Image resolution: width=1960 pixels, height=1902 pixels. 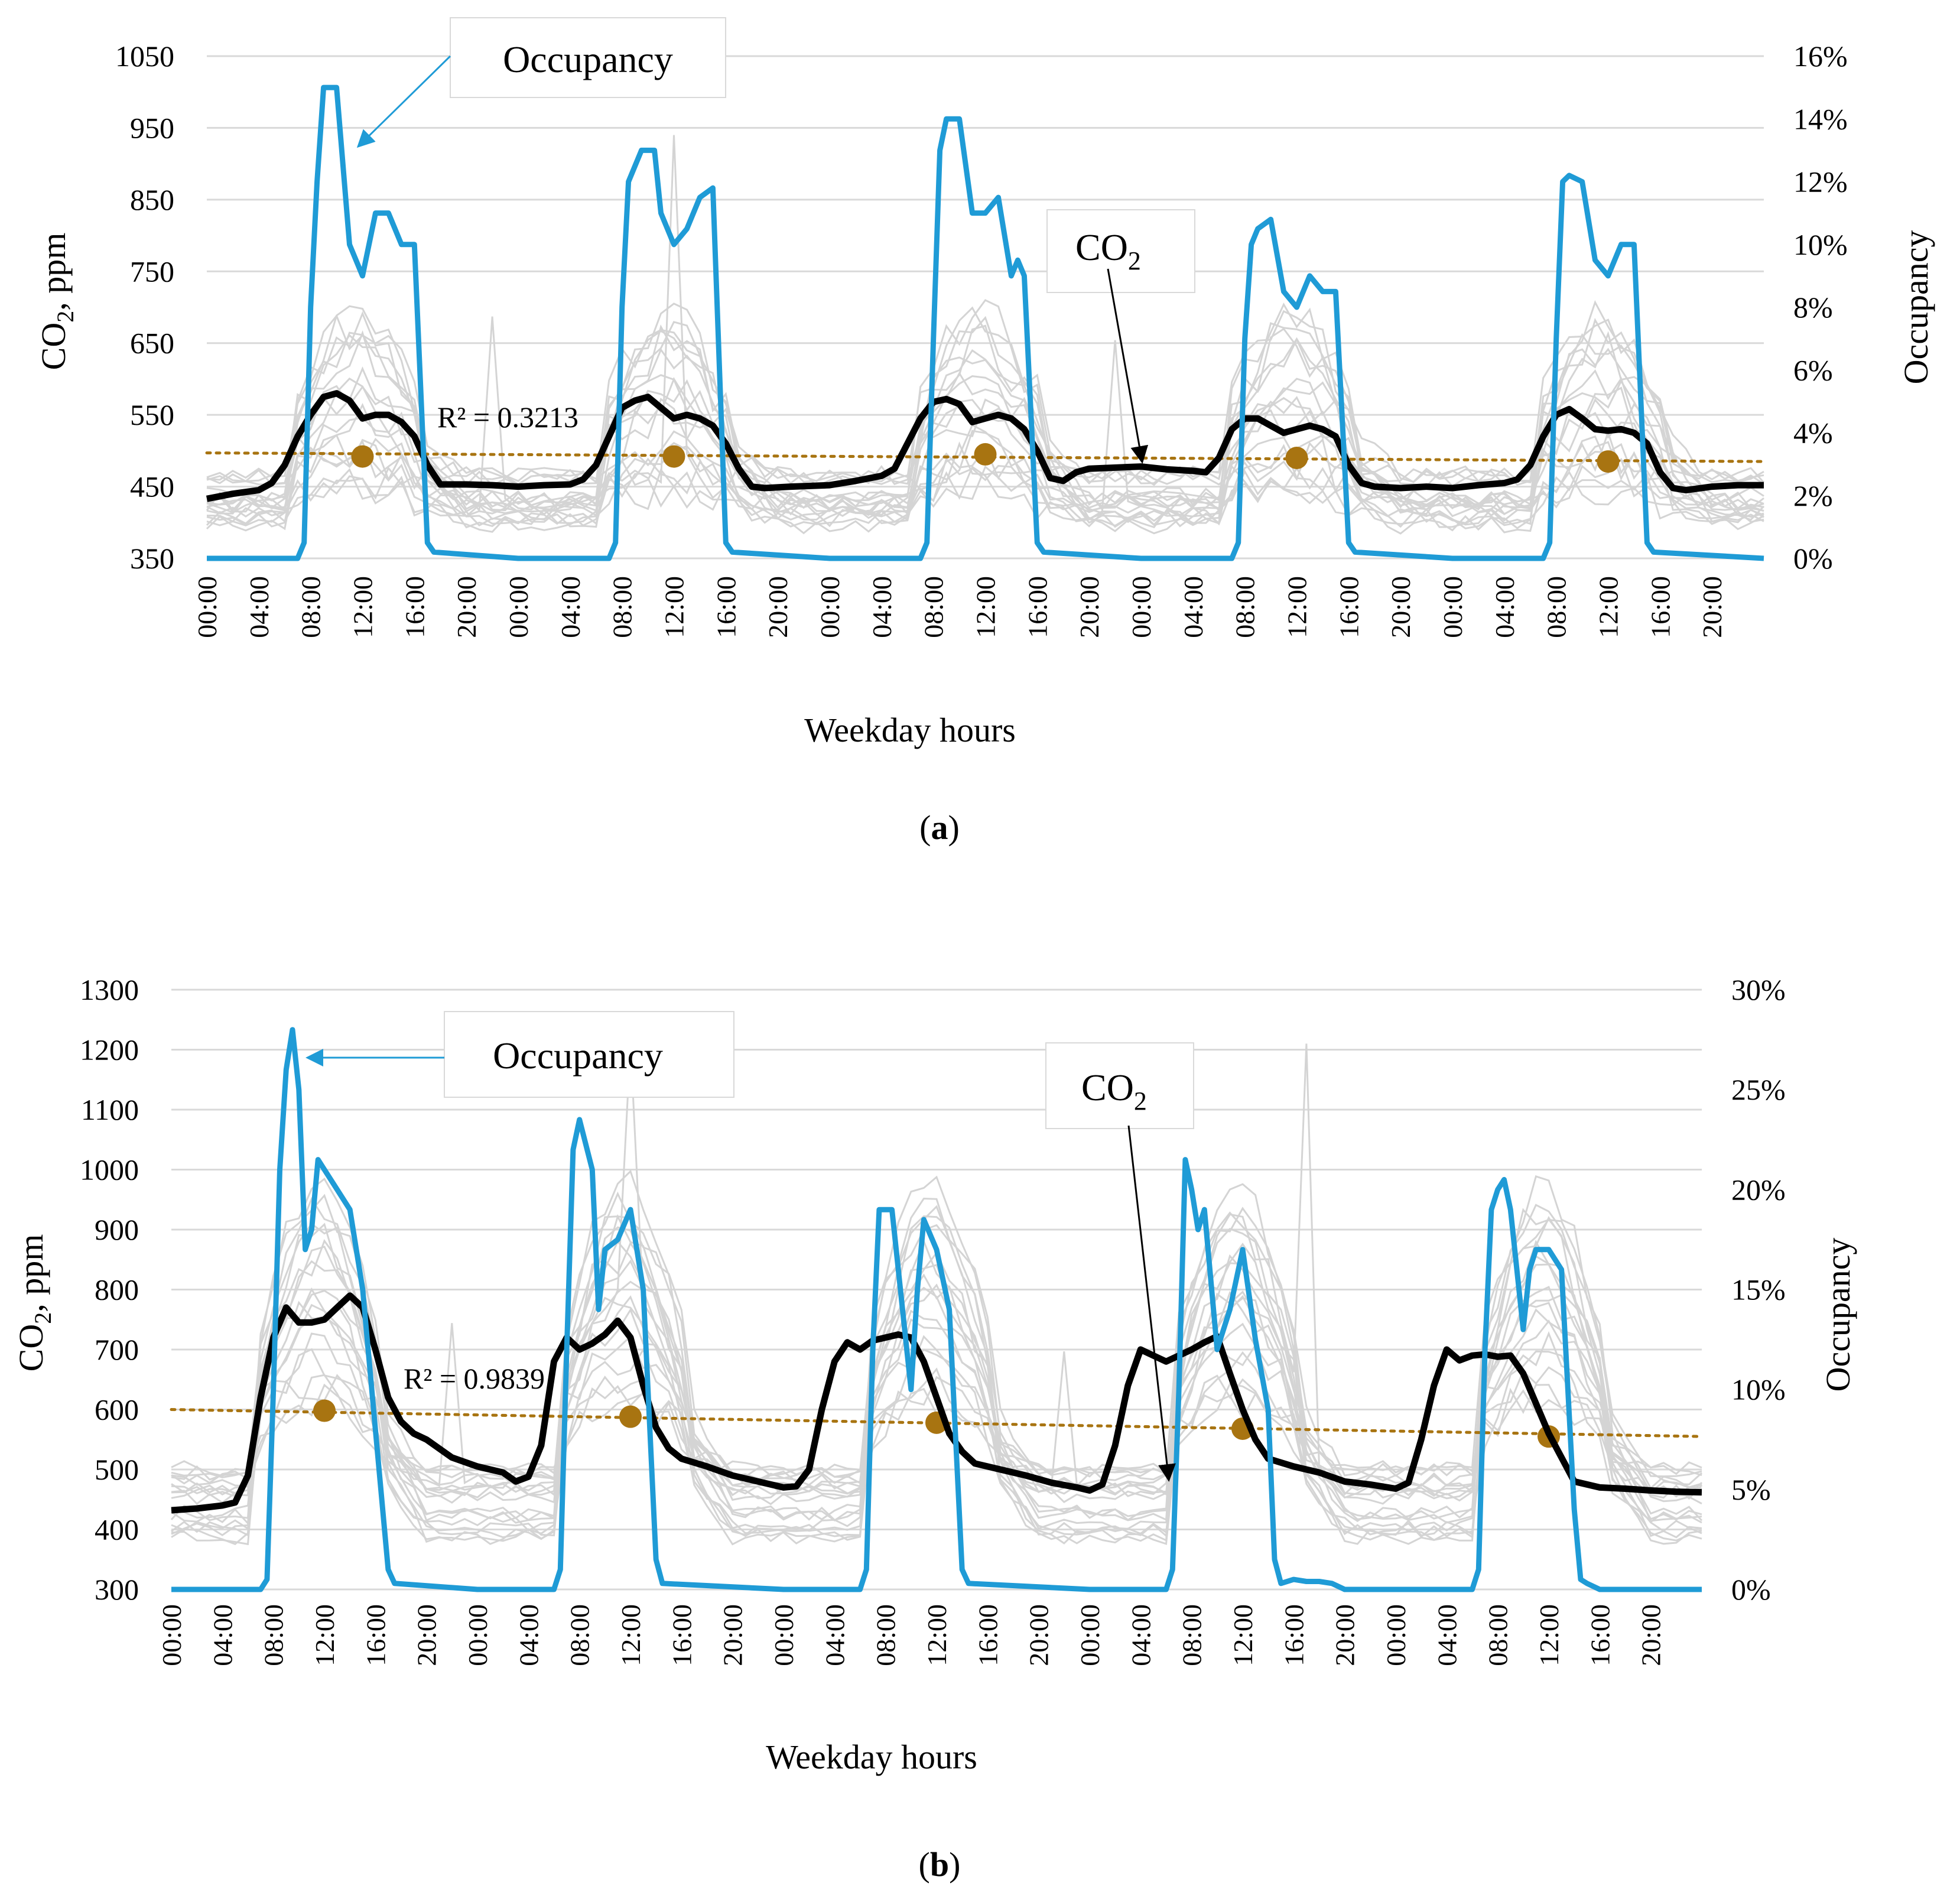 What do you see at coordinates (144, 307) in the screenshot?
I see `left-axis-ticks: 350 450 550 650 750 850 950 1050` at bounding box center [144, 307].